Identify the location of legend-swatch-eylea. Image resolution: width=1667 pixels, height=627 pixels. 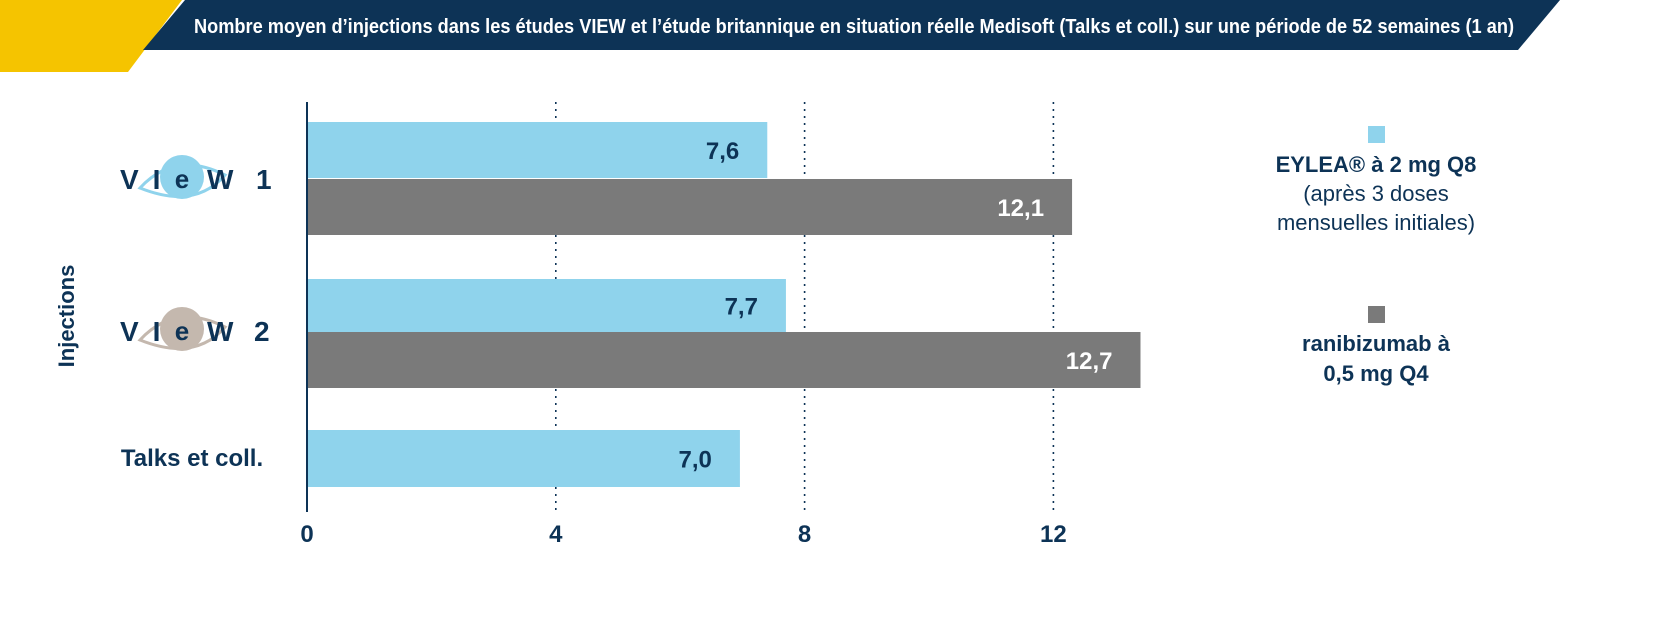
(1376, 134).